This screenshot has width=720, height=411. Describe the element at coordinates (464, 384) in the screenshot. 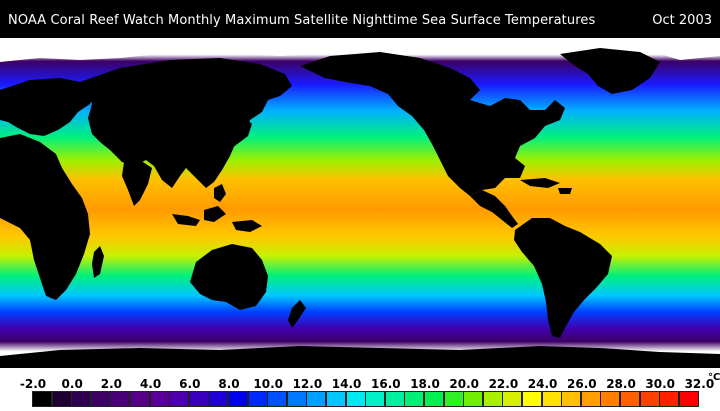

I see `legend-tick-label: 20.0` at that location.